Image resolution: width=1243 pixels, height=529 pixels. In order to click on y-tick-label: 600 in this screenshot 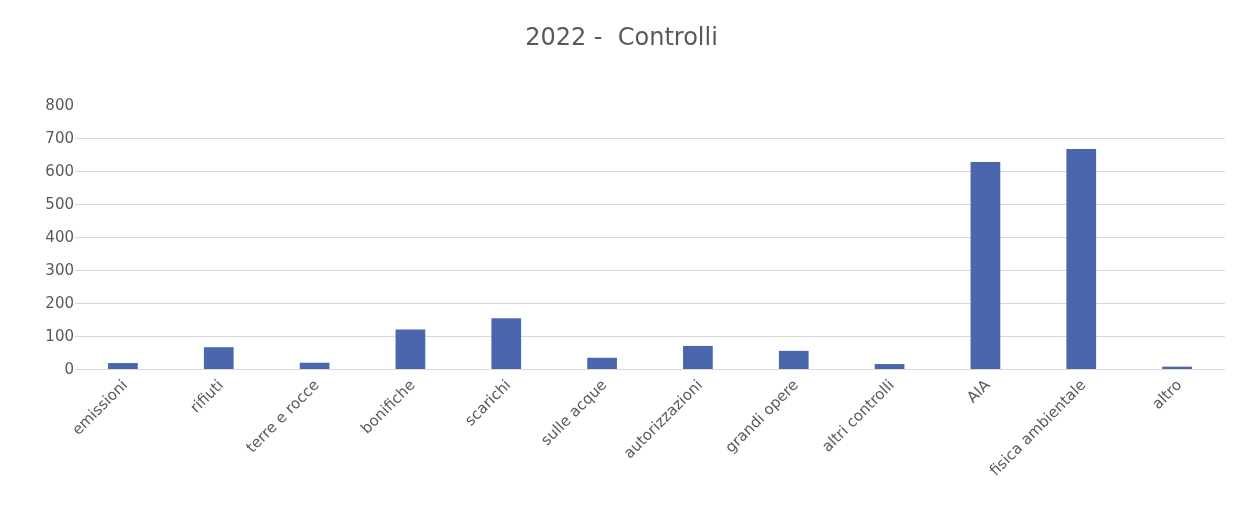, I will do `click(59, 171)`.